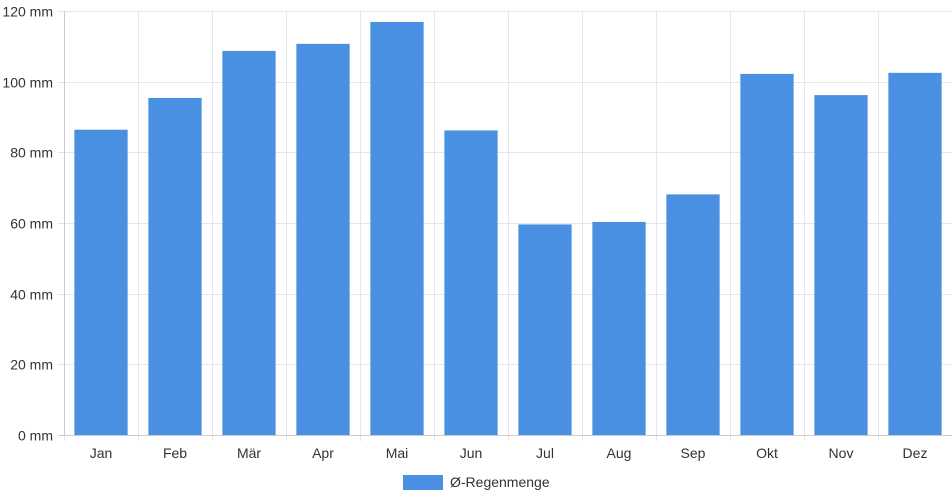 The image size is (952, 500). Describe the element at coordinates (31, 224) in the screenshot. I see `y-tick-label: 60 mm` at that location.